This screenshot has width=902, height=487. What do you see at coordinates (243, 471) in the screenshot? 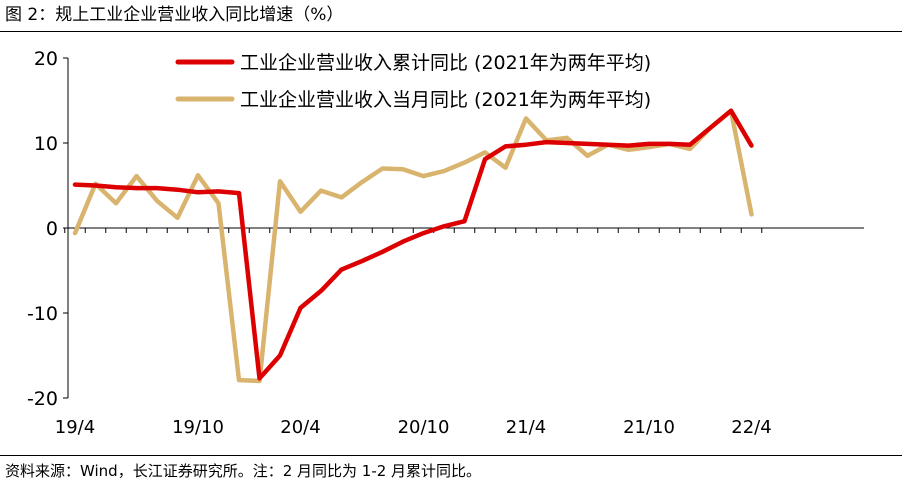
I see `source-note: 资料来源：Wind，长江证券研究所。注：2 月同比为 1-2 月累计同比。` at bounding box center [243, 471].